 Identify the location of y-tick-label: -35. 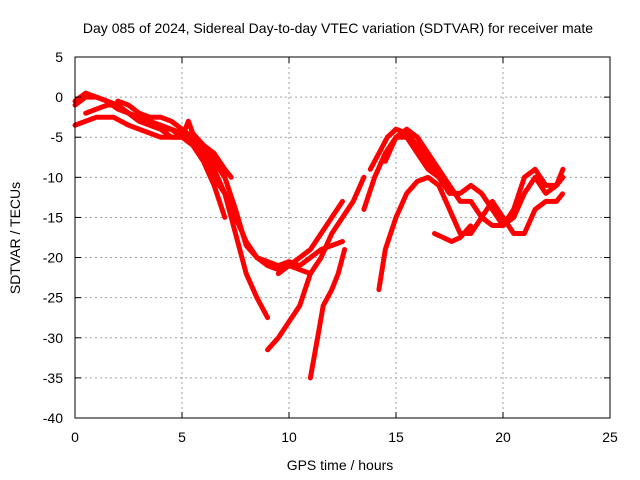
(53, 378).